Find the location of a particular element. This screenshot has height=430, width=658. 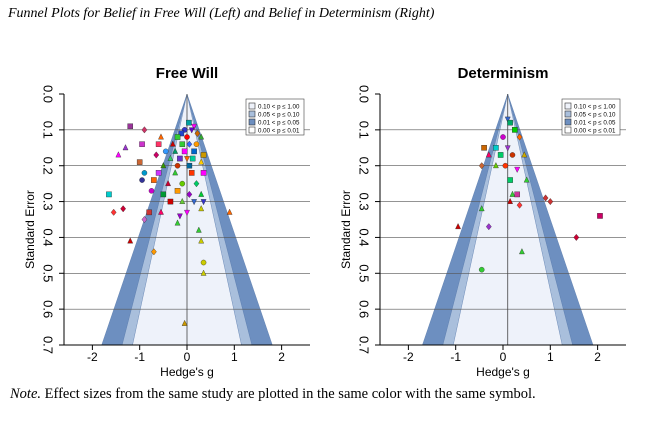

y-tick-label: 0.7 is located at coordinates (48, 345).